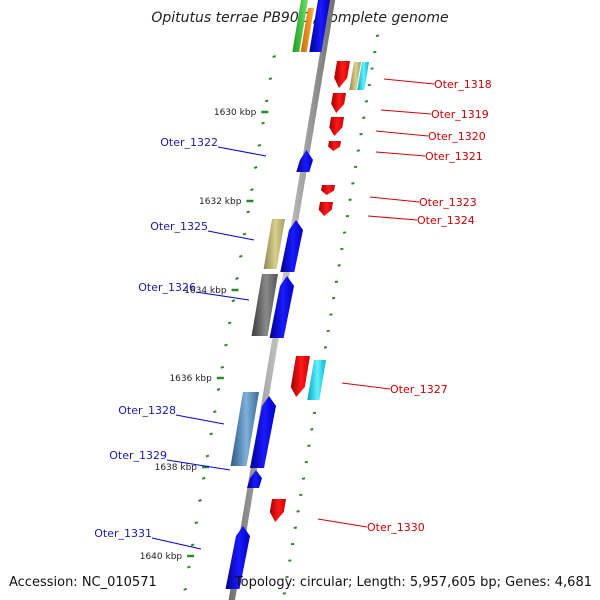  I want to click on gene-label-reverse: Oter_1319, so click(460, 114).